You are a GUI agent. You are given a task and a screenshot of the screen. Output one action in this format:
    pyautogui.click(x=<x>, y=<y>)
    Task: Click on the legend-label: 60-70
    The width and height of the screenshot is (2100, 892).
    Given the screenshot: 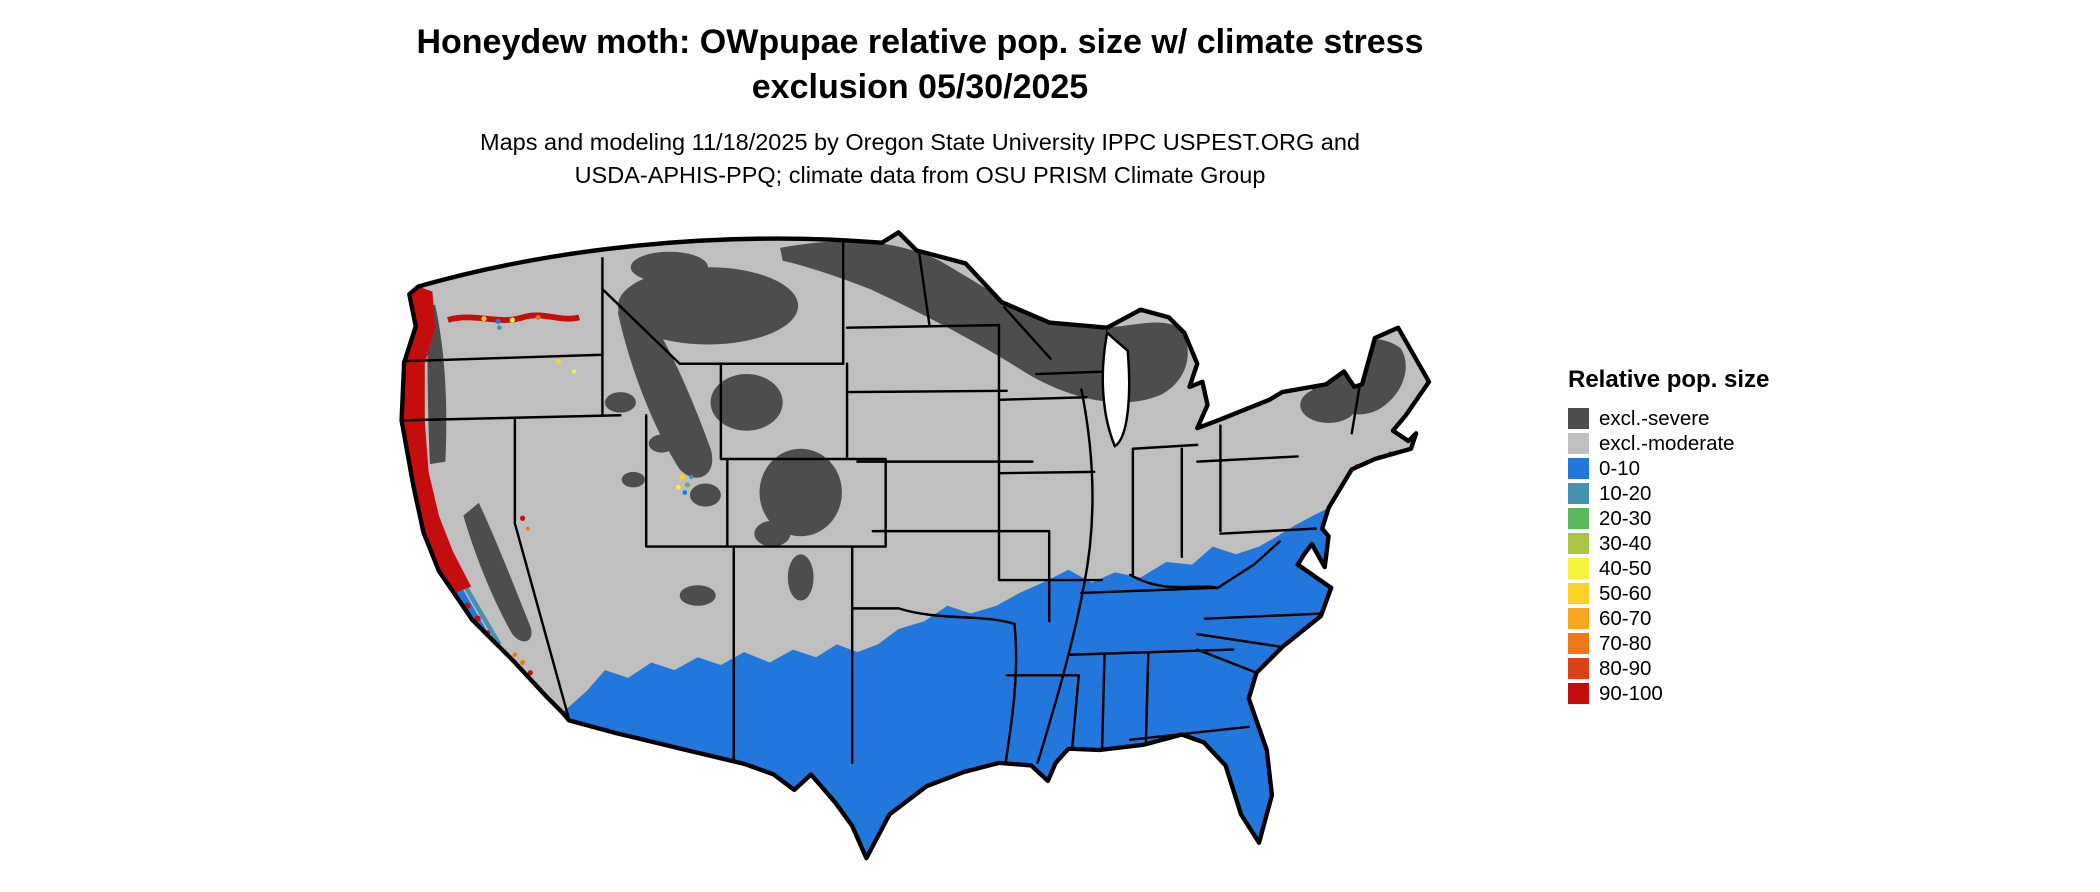 What is the action you would take?
    pyautogui.click(x=1625, y=618)
    